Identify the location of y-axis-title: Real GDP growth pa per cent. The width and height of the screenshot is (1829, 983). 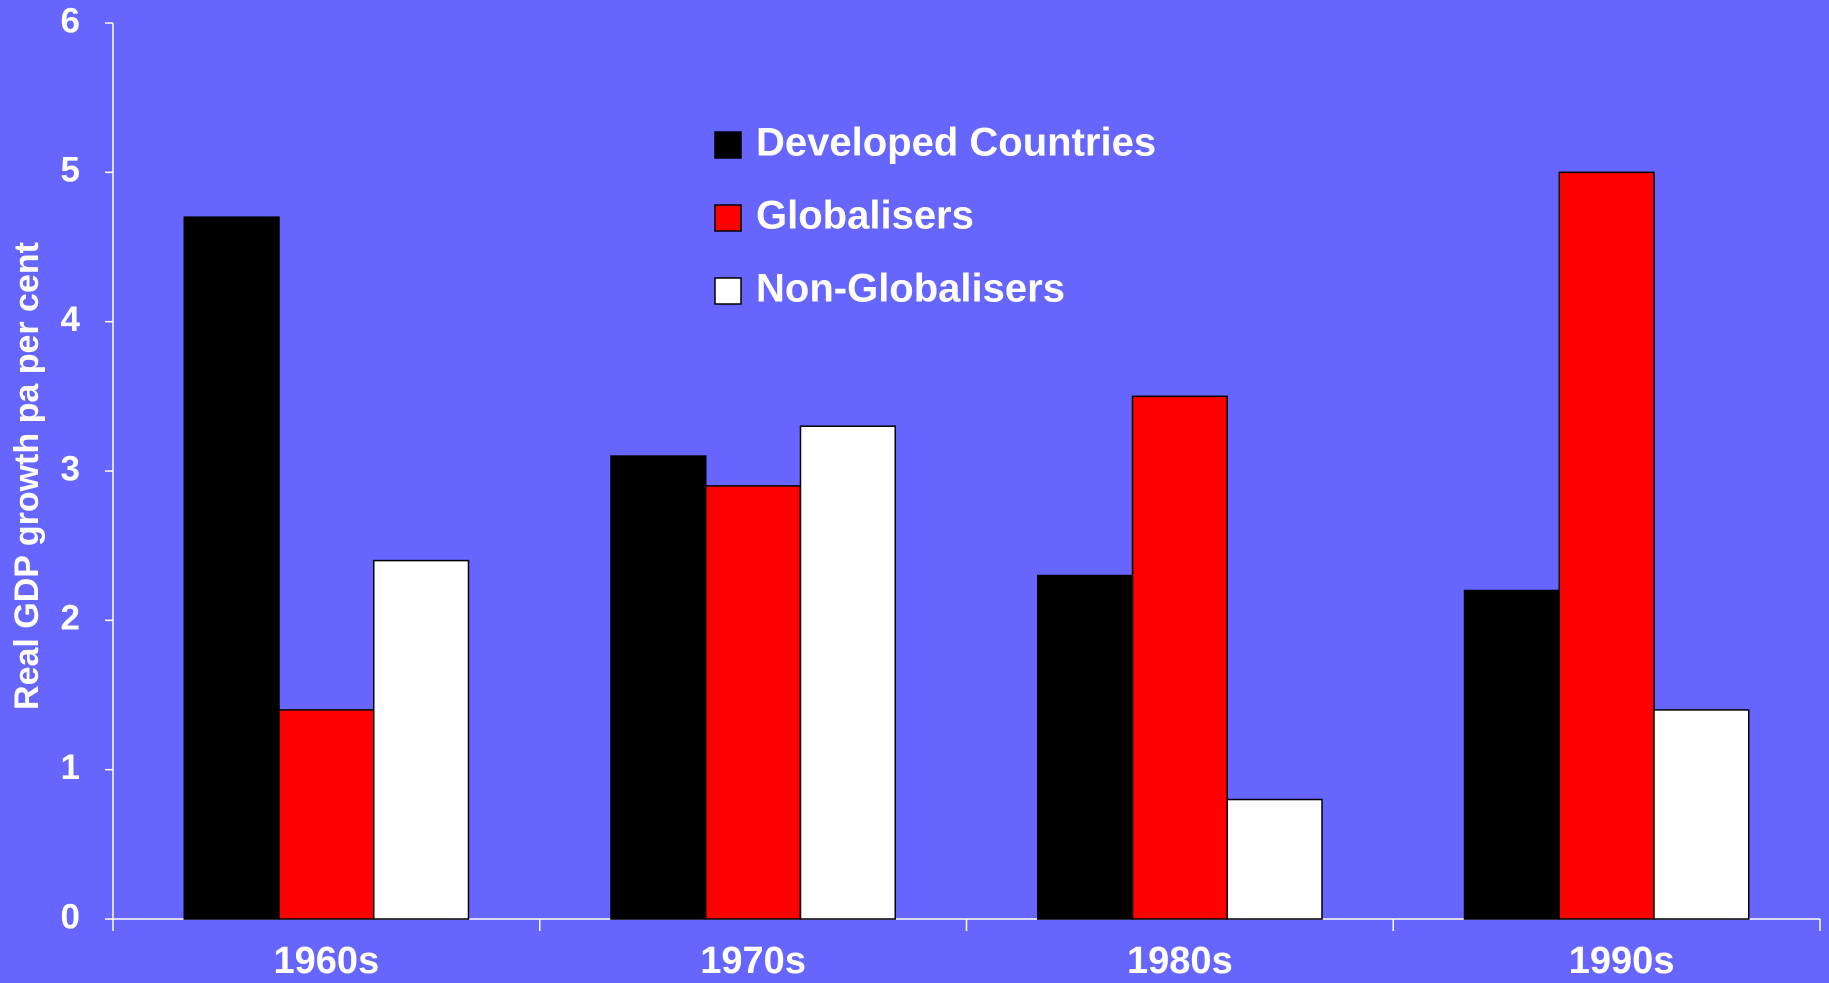
(27, 476).